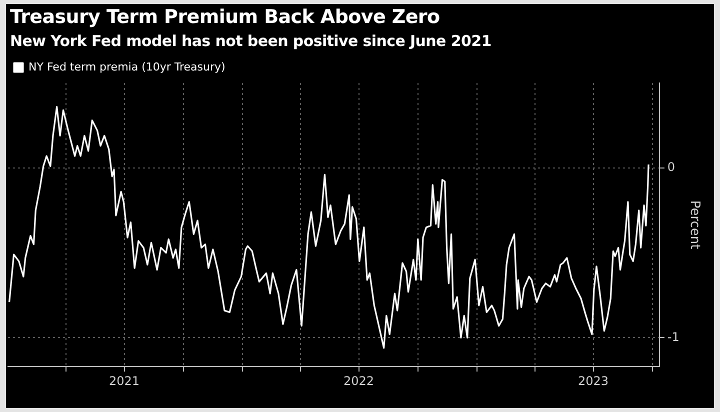 The image size is (720, 412). Describe the element at coordinates (225, 17) in the screenshot. I see `chart-title: Treasury Term Premium Back Above Zero` at that location.